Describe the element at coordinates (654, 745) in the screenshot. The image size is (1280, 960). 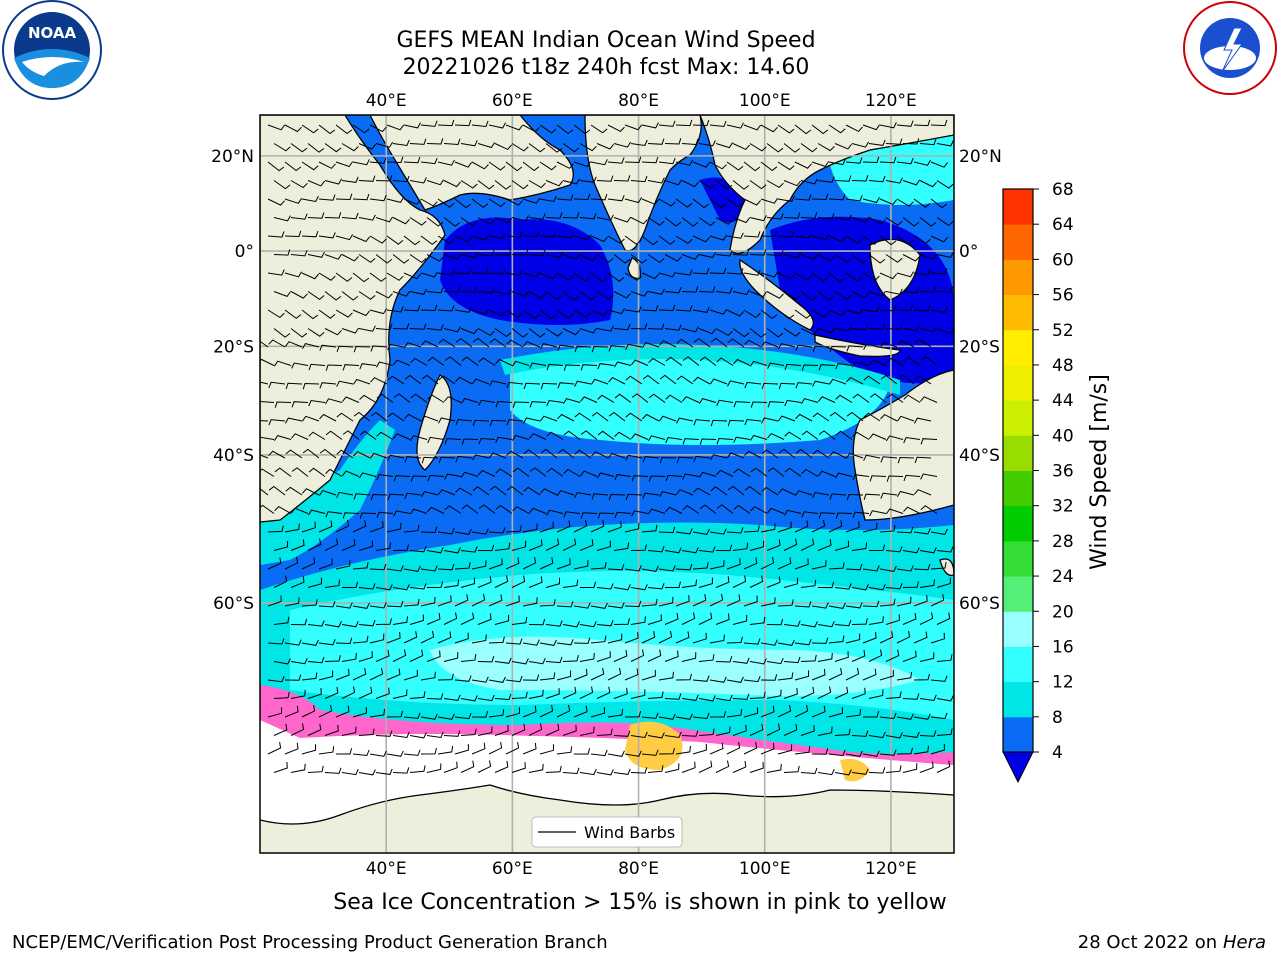
I see `sea-ice-yellow-patch` at that location.